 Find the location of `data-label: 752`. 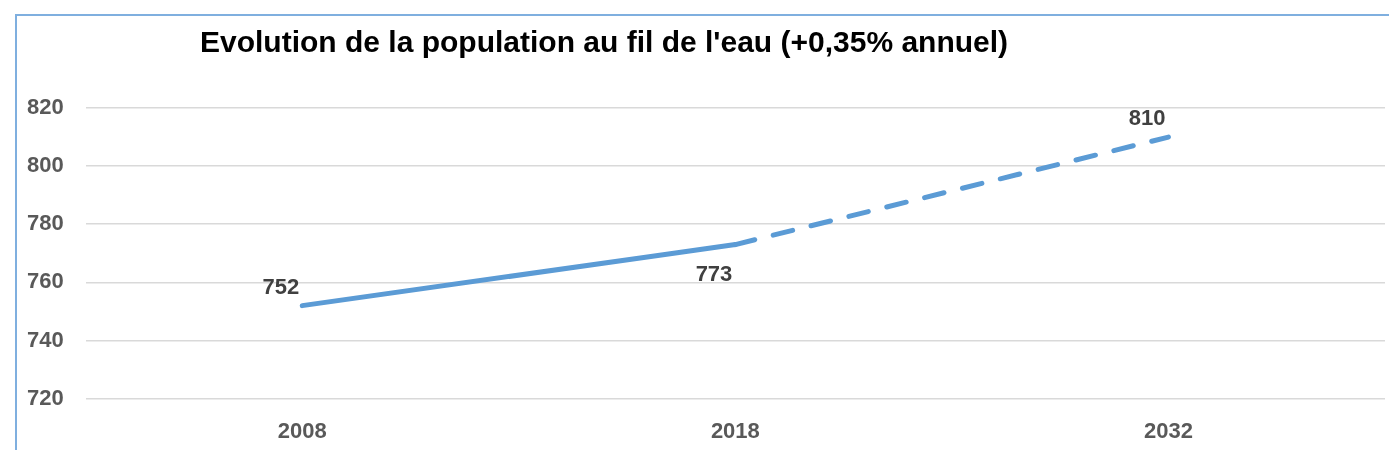

data-label: 752 is located at coordinates (281, 286).